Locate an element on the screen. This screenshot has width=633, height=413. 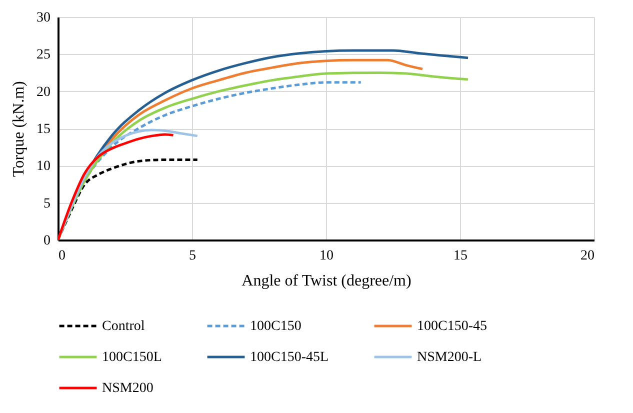
y-tick-label: 15 is located at coordinates (43, 129).